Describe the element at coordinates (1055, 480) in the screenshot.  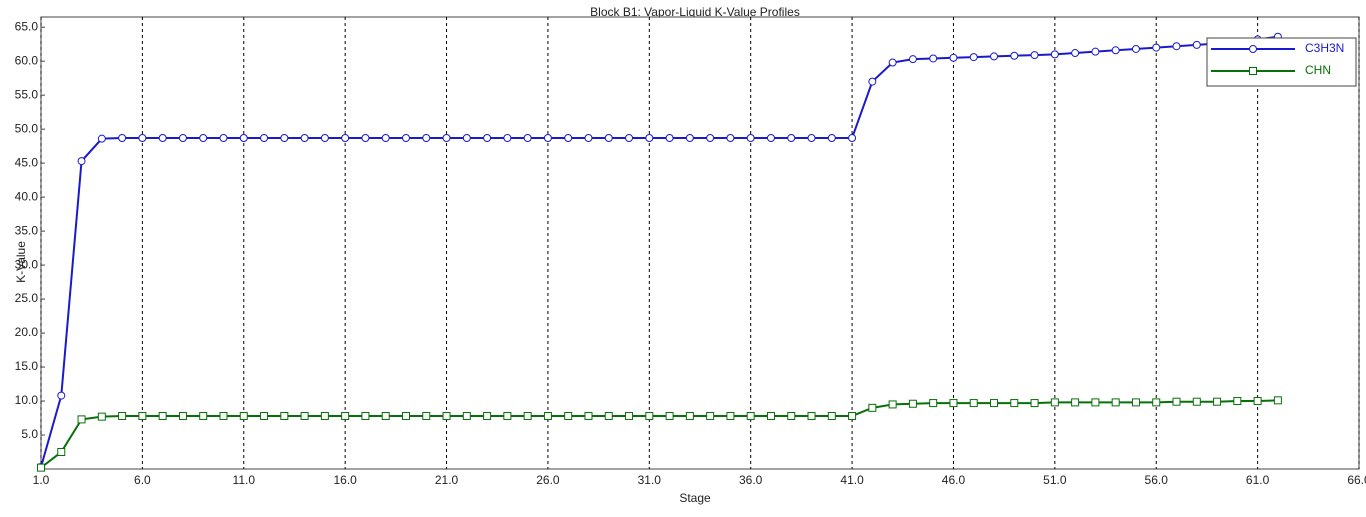
I see `x-tick-label: 51.0` at that location.